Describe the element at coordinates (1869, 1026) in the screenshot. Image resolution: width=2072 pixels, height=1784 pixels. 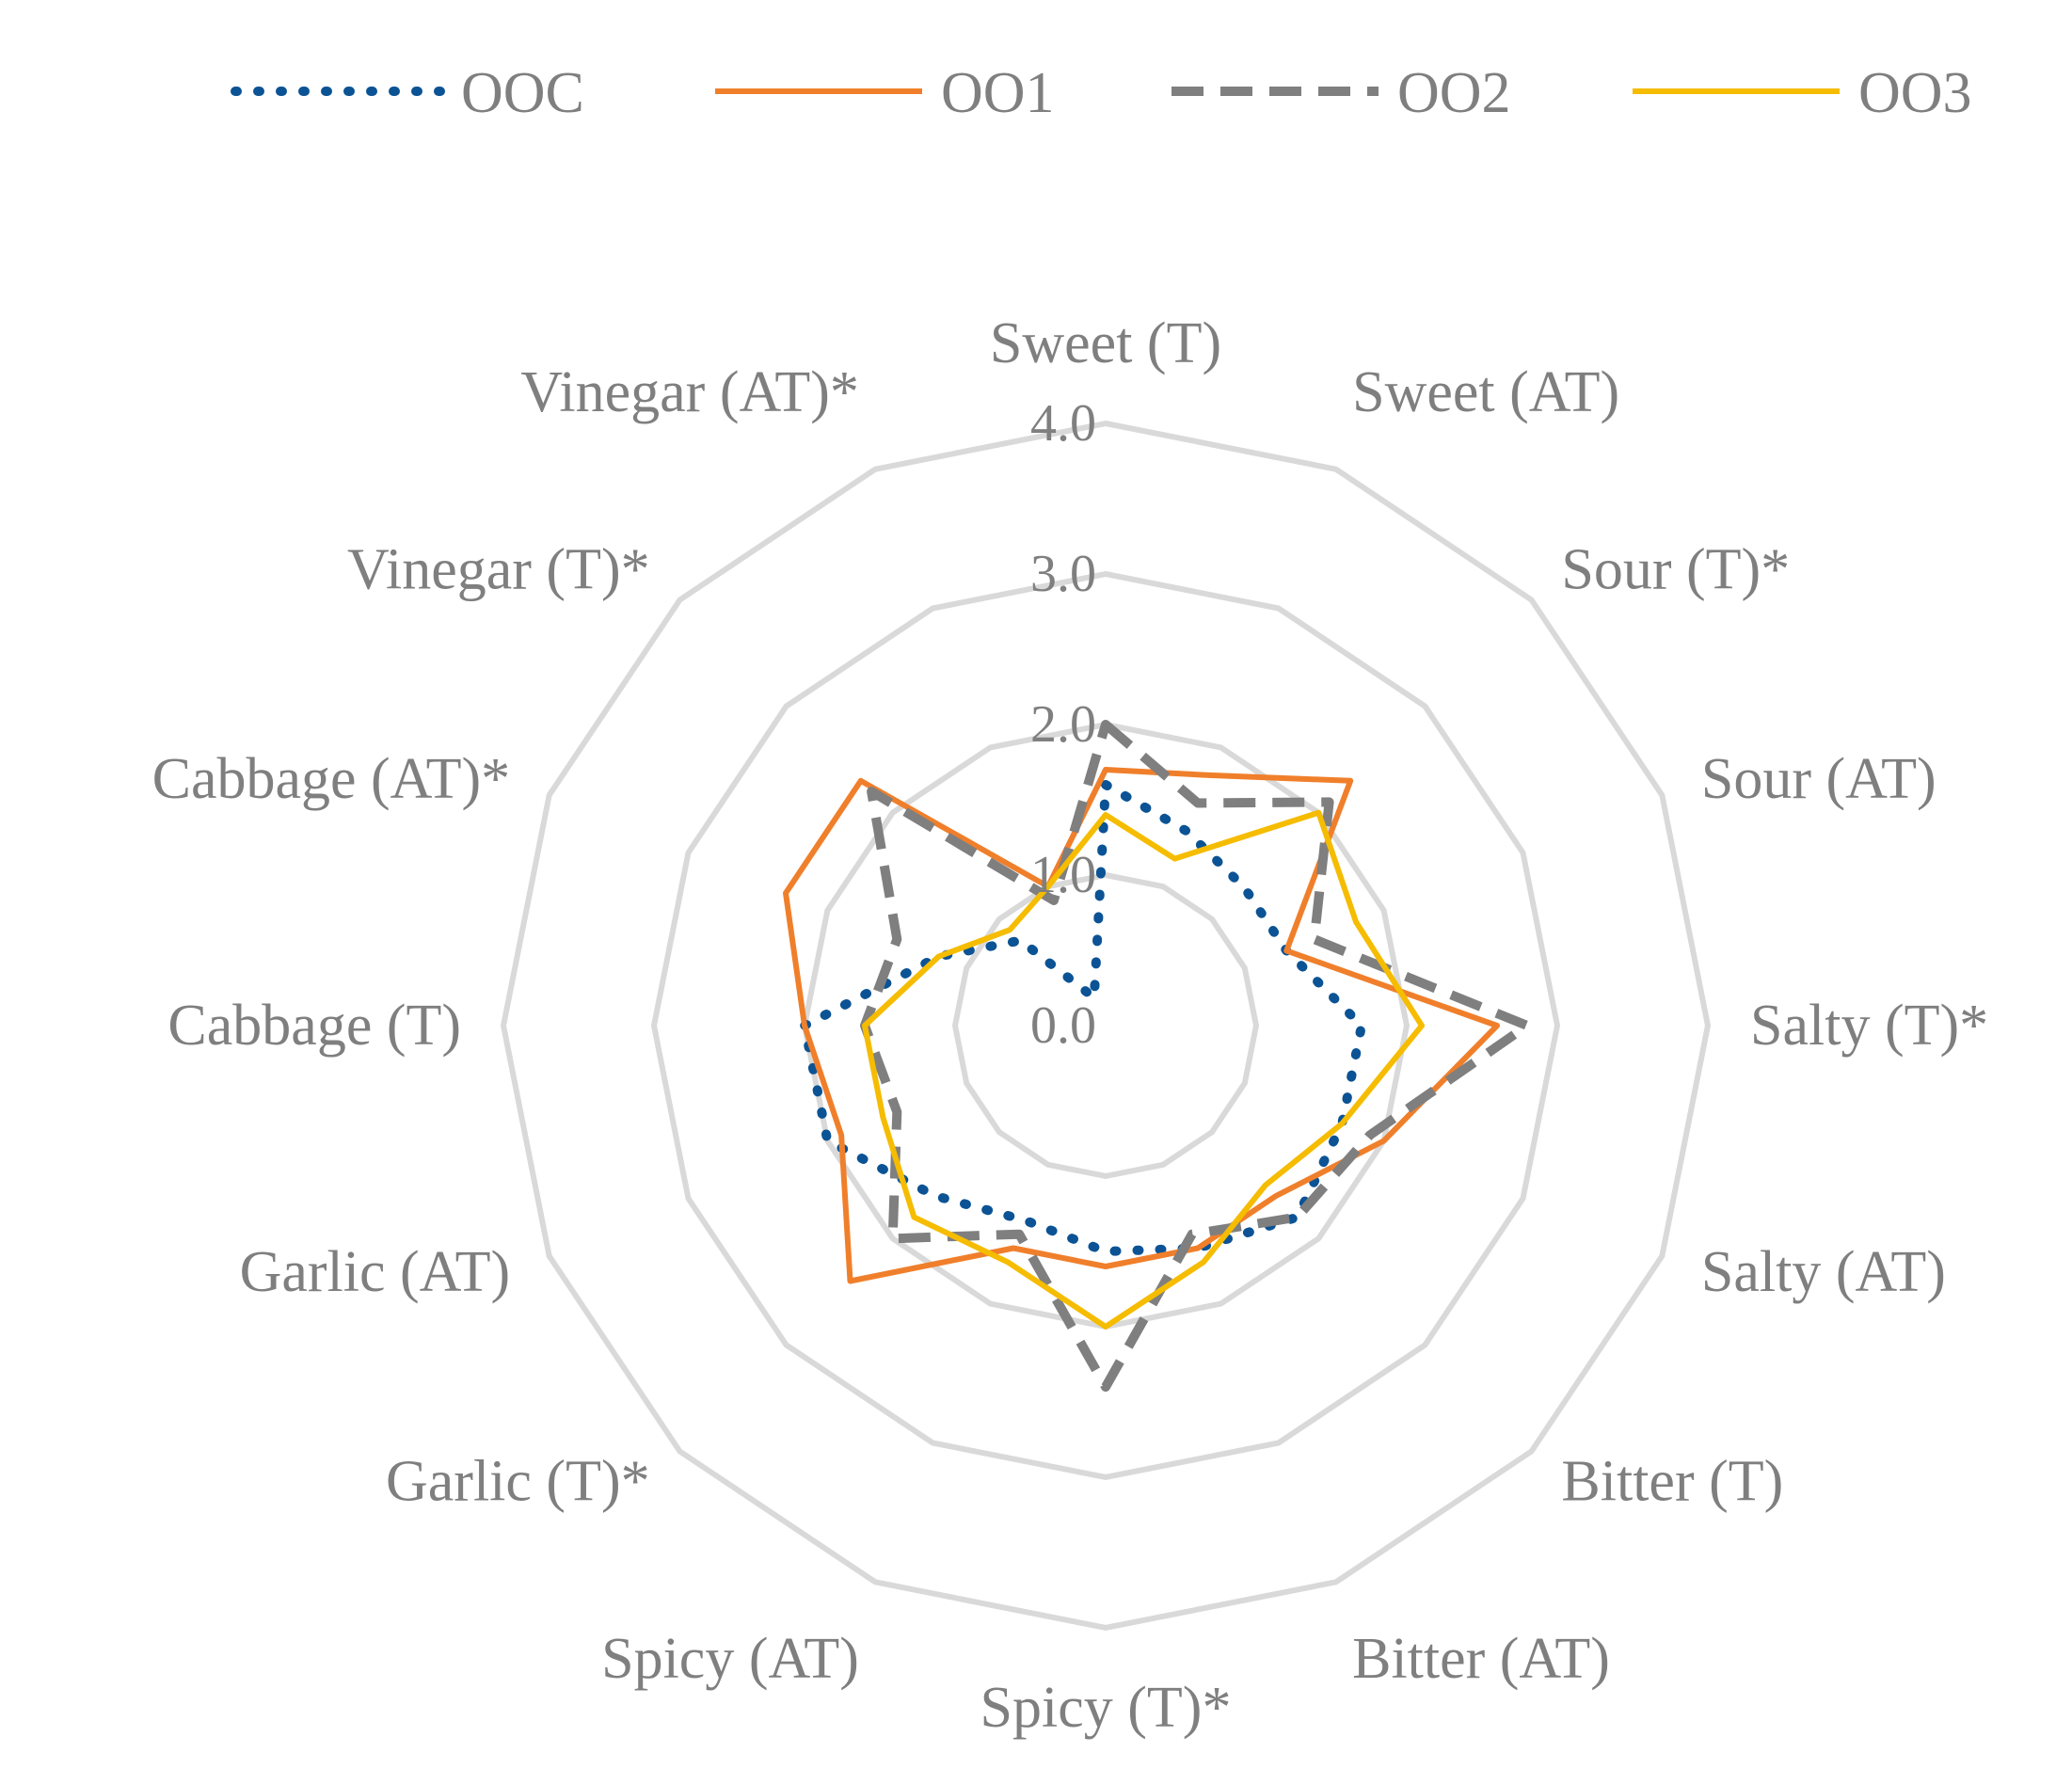
I see `category-label: Salty (T)*` at that location.